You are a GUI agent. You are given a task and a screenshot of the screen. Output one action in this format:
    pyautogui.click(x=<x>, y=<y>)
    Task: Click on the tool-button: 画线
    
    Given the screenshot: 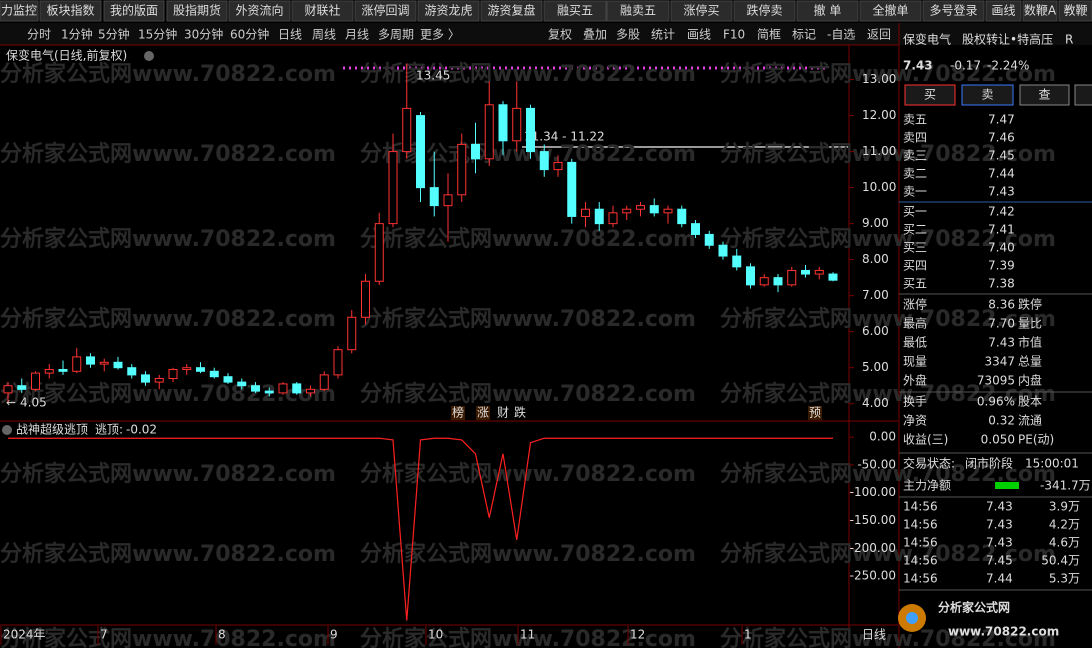 What is the action you would take?
    pyautogui.click(x=699, y=35)
    